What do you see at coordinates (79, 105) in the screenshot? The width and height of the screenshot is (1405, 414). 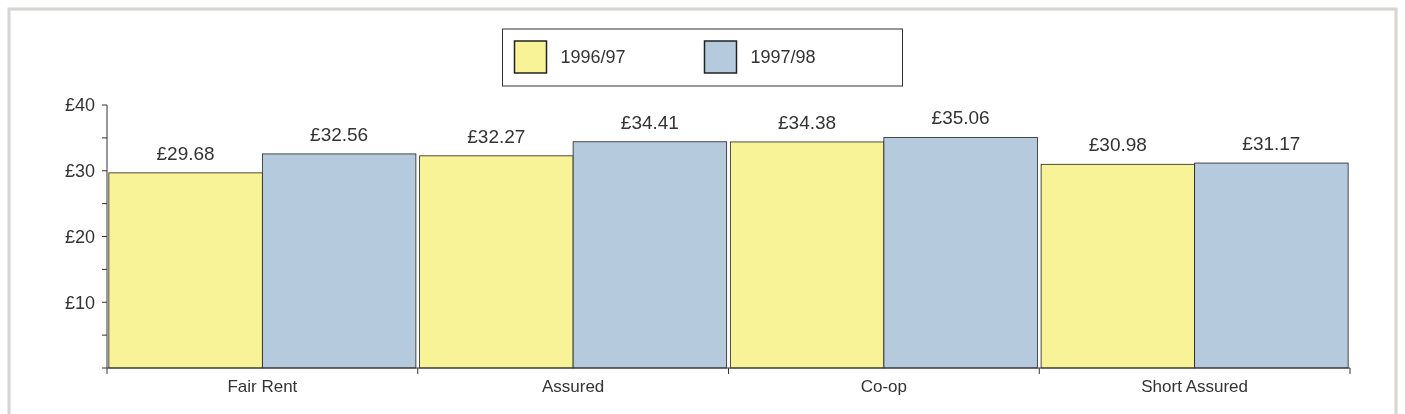 I see `y-tick-label: £40` at bounding box center [79, 105].